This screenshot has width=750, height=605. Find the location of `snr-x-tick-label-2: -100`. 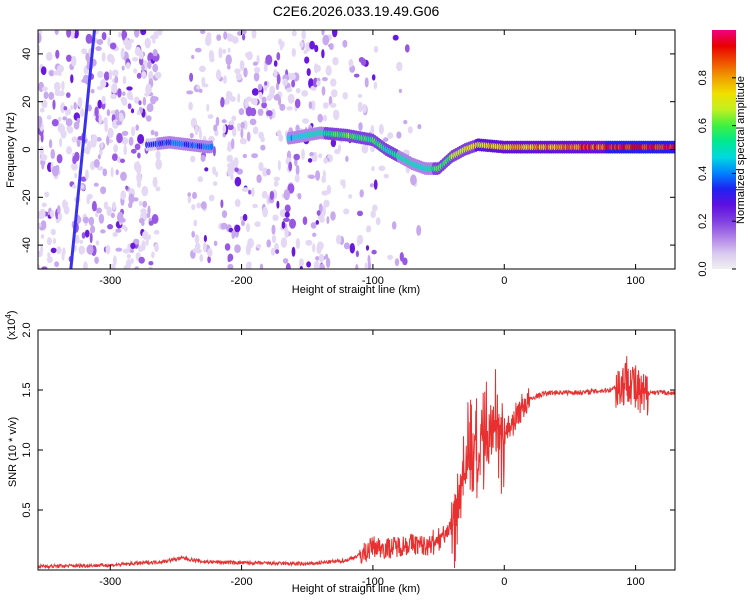

snr-x-tick-label-2: -100 is located at coordinates (373, 582).